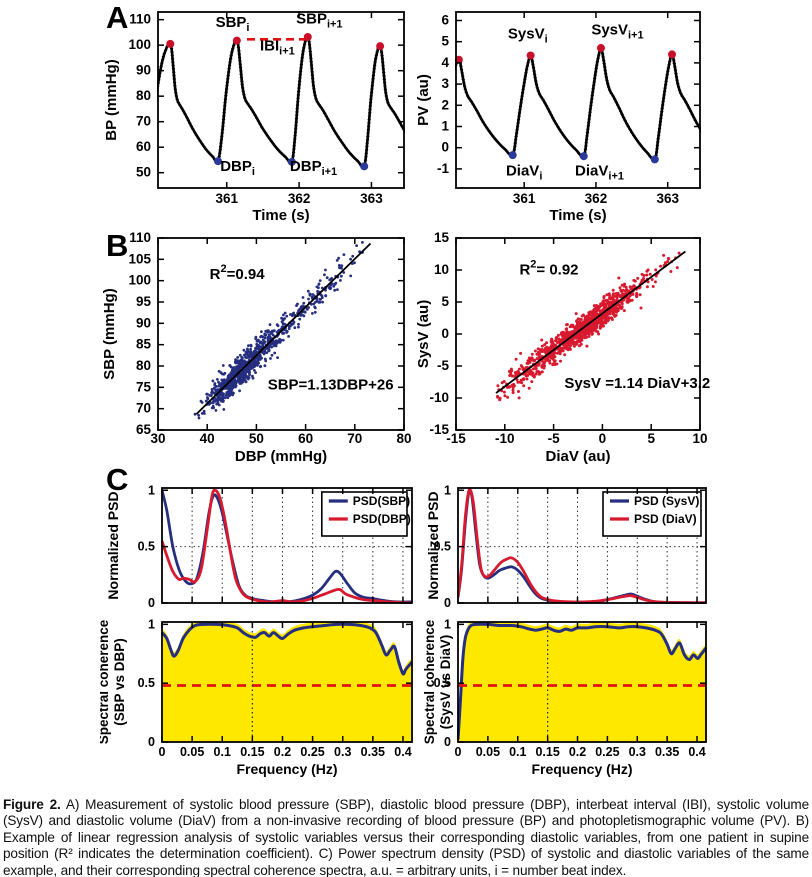  I want to click on svg-text: 0.15, so click(547, 752).